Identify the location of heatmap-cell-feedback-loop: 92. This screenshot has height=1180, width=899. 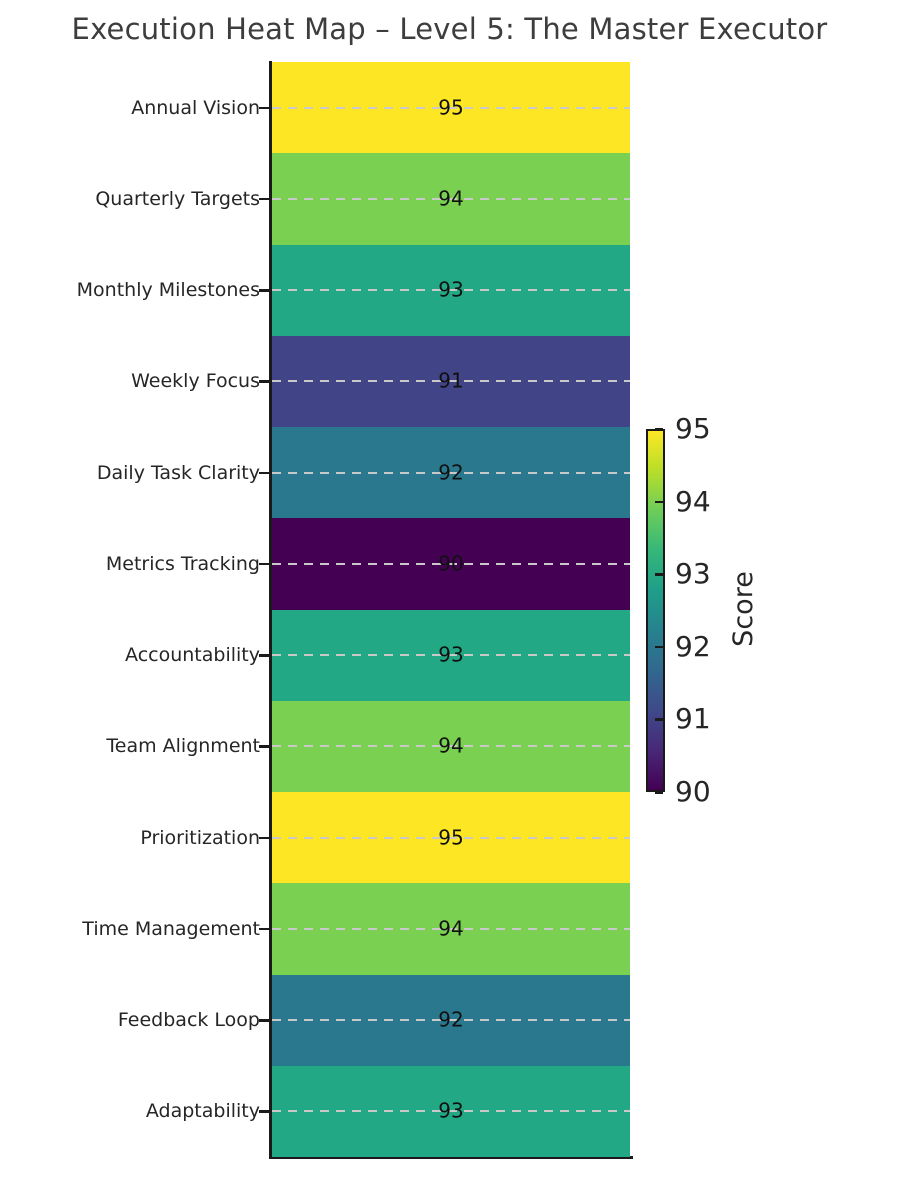
(451, 1020).